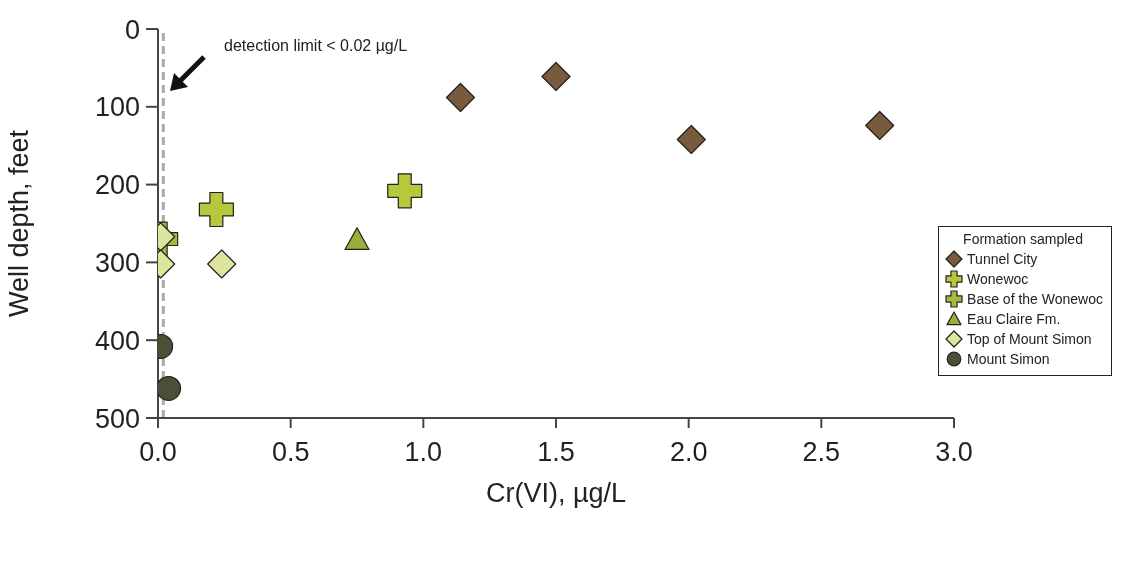 The image size is (1124, 586). What do you see at coordinates (117, 107) in the screenshot?
I see `y-tick-label: 100` at bounding box center [117, 107].